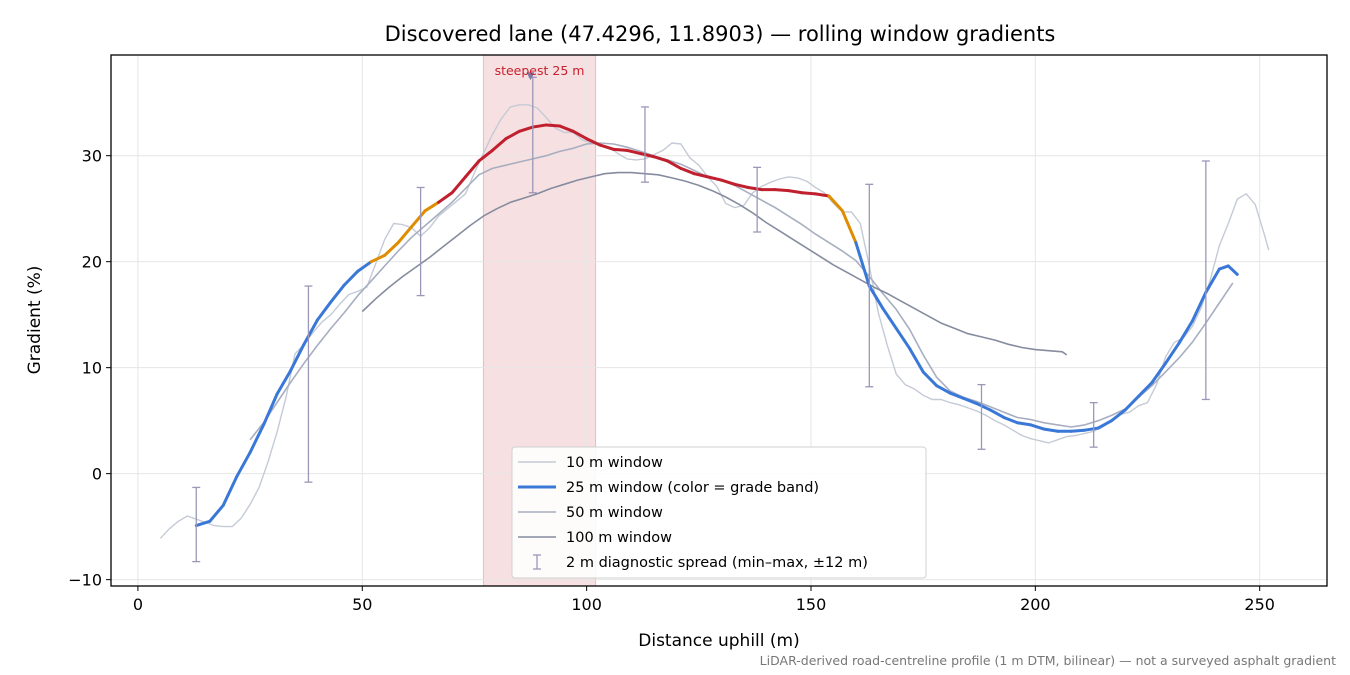 Image resolution: width=1350 pixels, height=675 pixels. What do you see at coordinates (1259, 604) in the screenshot?
I see `x-tick-label: 250` at bounding box center [1259, 604].